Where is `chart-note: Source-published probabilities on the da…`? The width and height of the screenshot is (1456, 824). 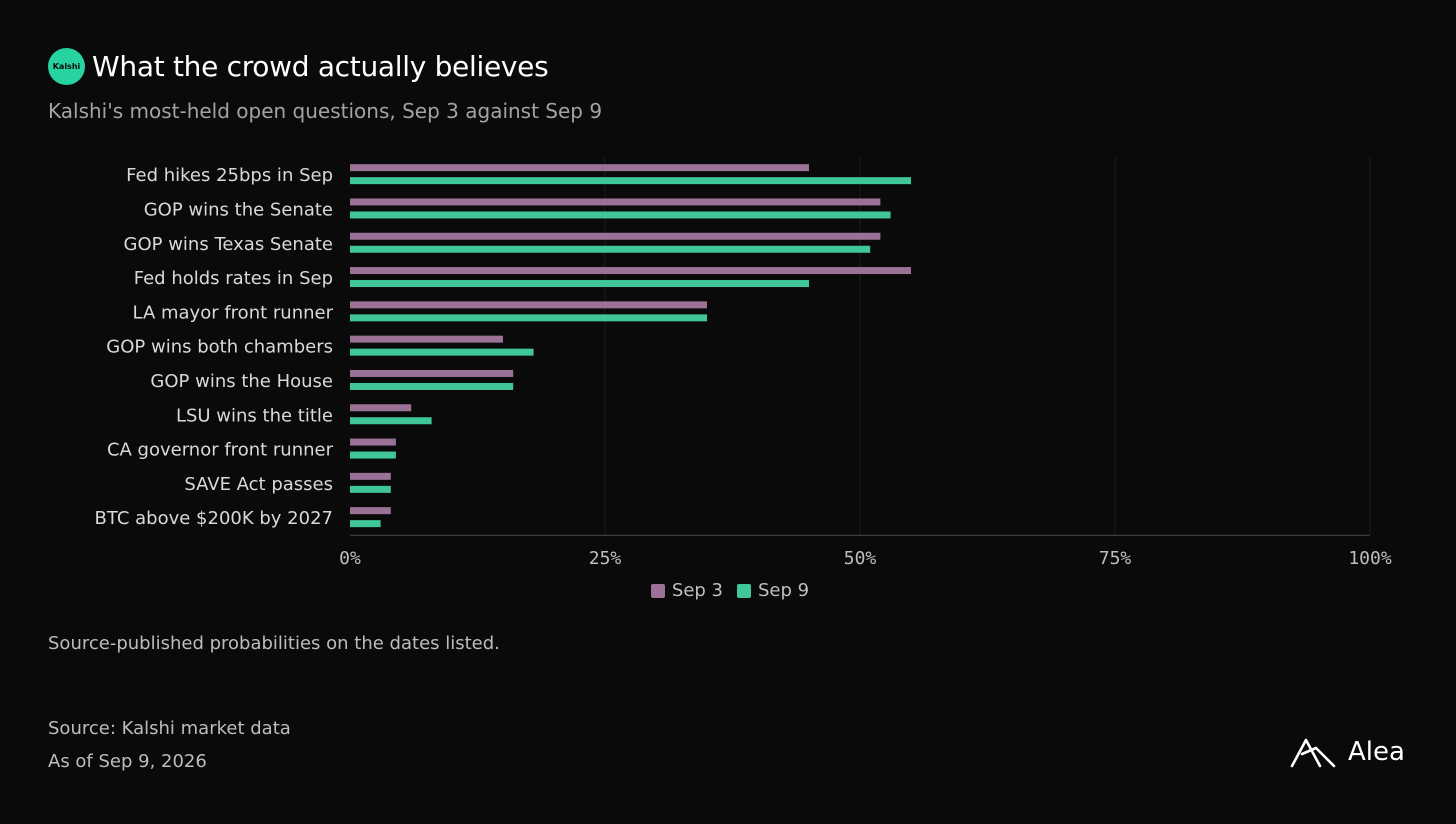 chart-note: Source-published probabilities on the da… is located at coordinates (274, 643).